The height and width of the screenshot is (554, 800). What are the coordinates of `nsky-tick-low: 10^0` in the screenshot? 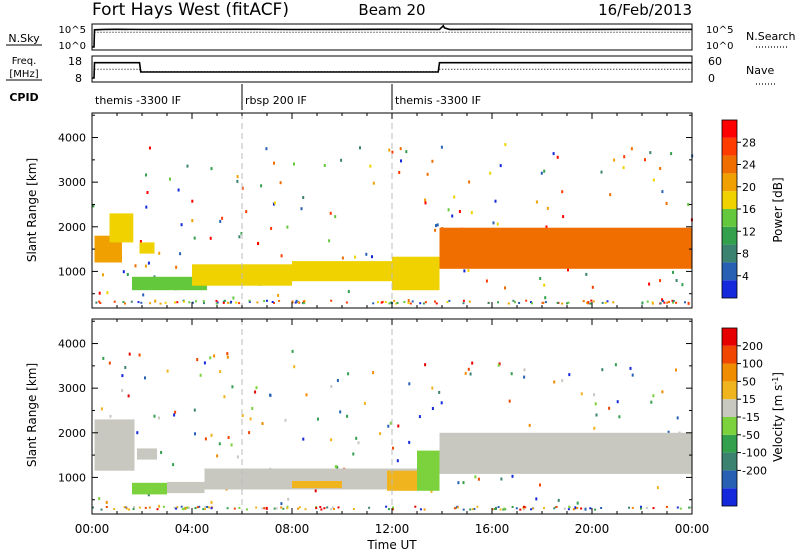 It's located at (72, 46).